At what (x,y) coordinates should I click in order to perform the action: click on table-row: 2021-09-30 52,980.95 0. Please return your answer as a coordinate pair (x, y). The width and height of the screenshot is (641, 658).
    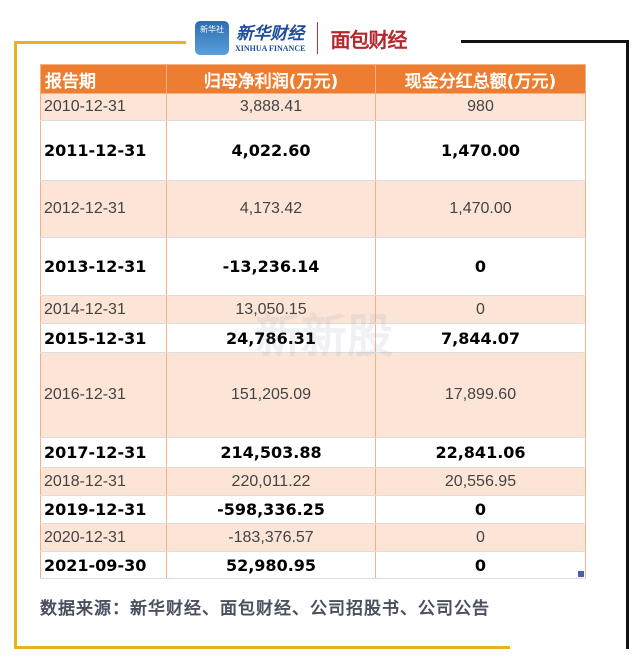
    Looking at the image, I should click on (313, 565).